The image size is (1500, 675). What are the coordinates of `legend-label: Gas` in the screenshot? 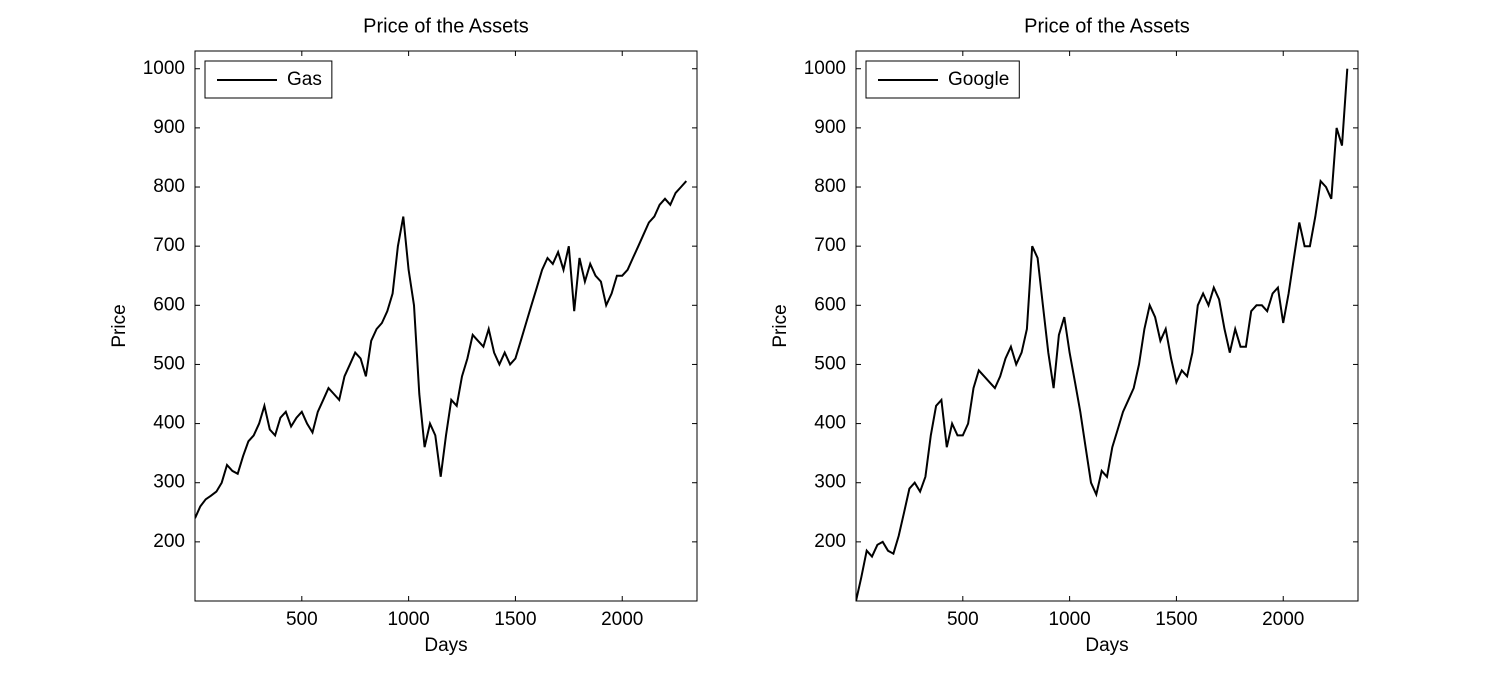 It's located at (304, 79).